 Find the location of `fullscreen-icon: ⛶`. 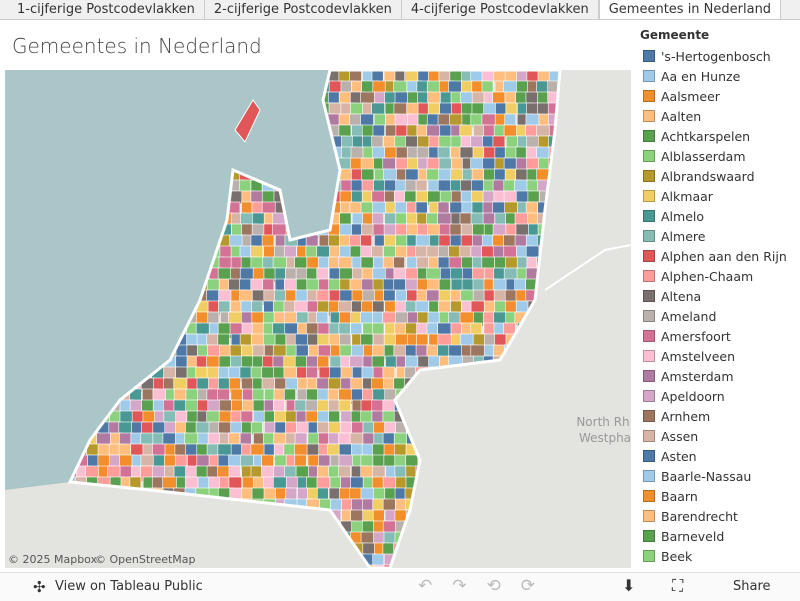

fullscreen-icon: ⛶ is located at coordinates (678, 585).